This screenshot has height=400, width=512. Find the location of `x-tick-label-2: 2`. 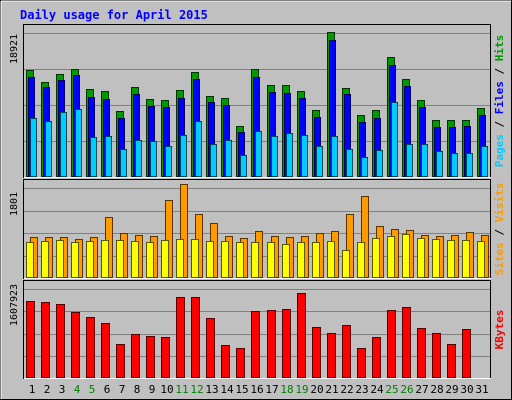

x-tick-label-2: 2 is located at coordinates (47, 389).